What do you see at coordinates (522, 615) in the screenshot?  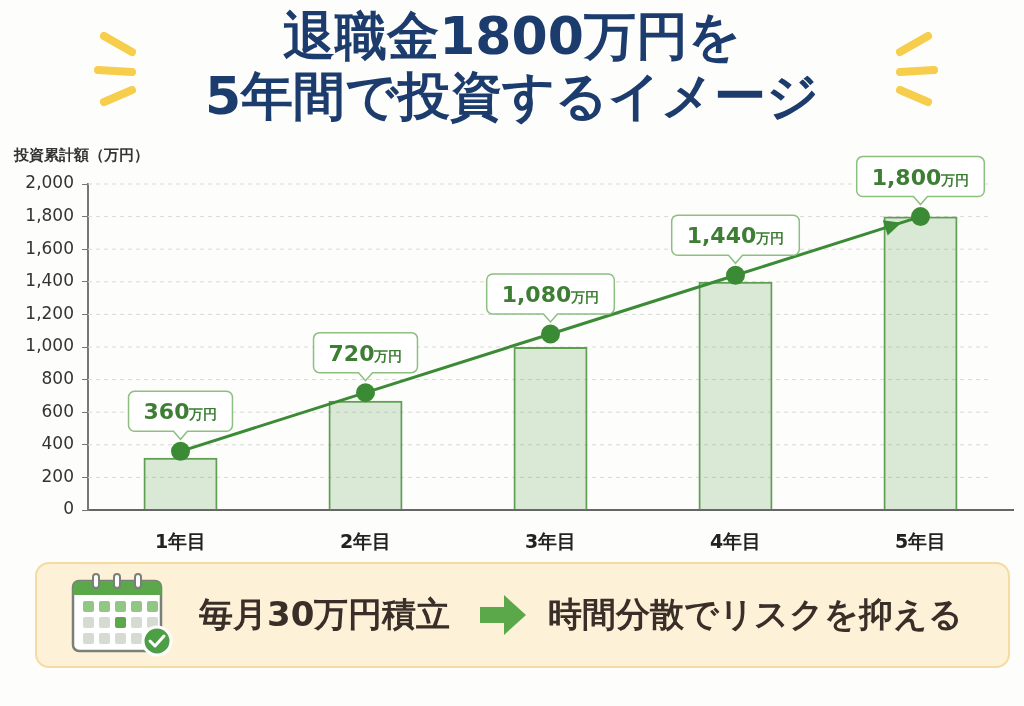 I see `info-card: 毎月30万円積立 時間分散でリスクを抑える` at bounding box center [522, 615].